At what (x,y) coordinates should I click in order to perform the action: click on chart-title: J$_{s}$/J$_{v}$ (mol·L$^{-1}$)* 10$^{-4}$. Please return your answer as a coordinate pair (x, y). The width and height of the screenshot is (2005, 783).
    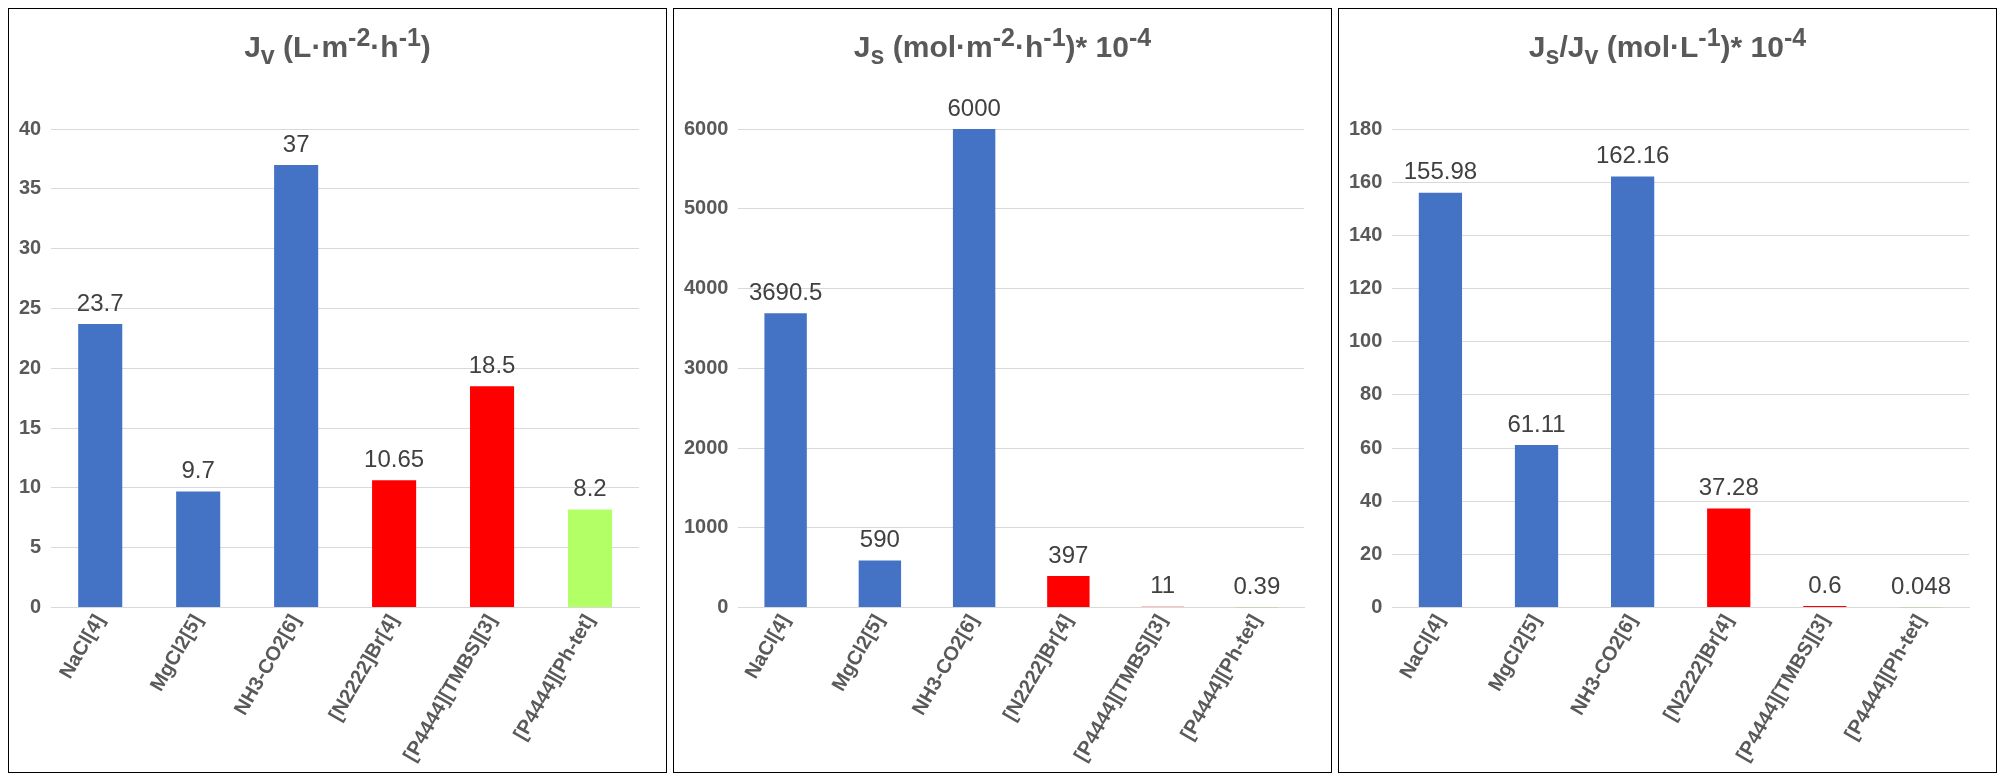
    Looking at the image, I should click on (1667, 46).